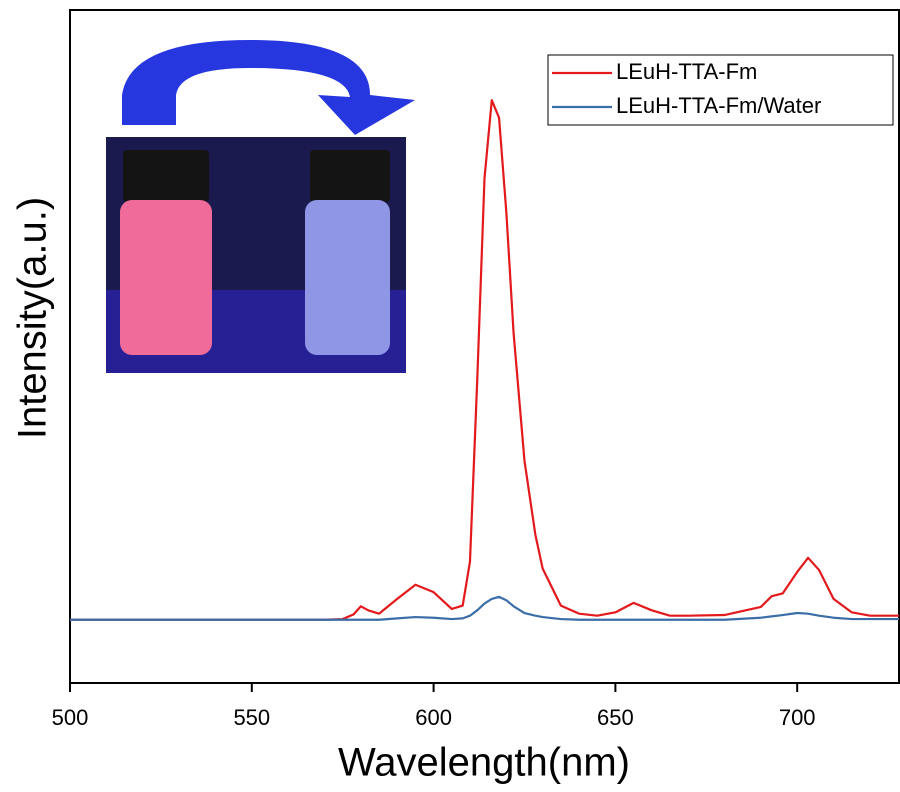 This screenshot has height=792, width=900. Describe the element at coordinates (33, 318) in the screenshot. I see `y-axis-label: Intensity(a.u.)` at that location.